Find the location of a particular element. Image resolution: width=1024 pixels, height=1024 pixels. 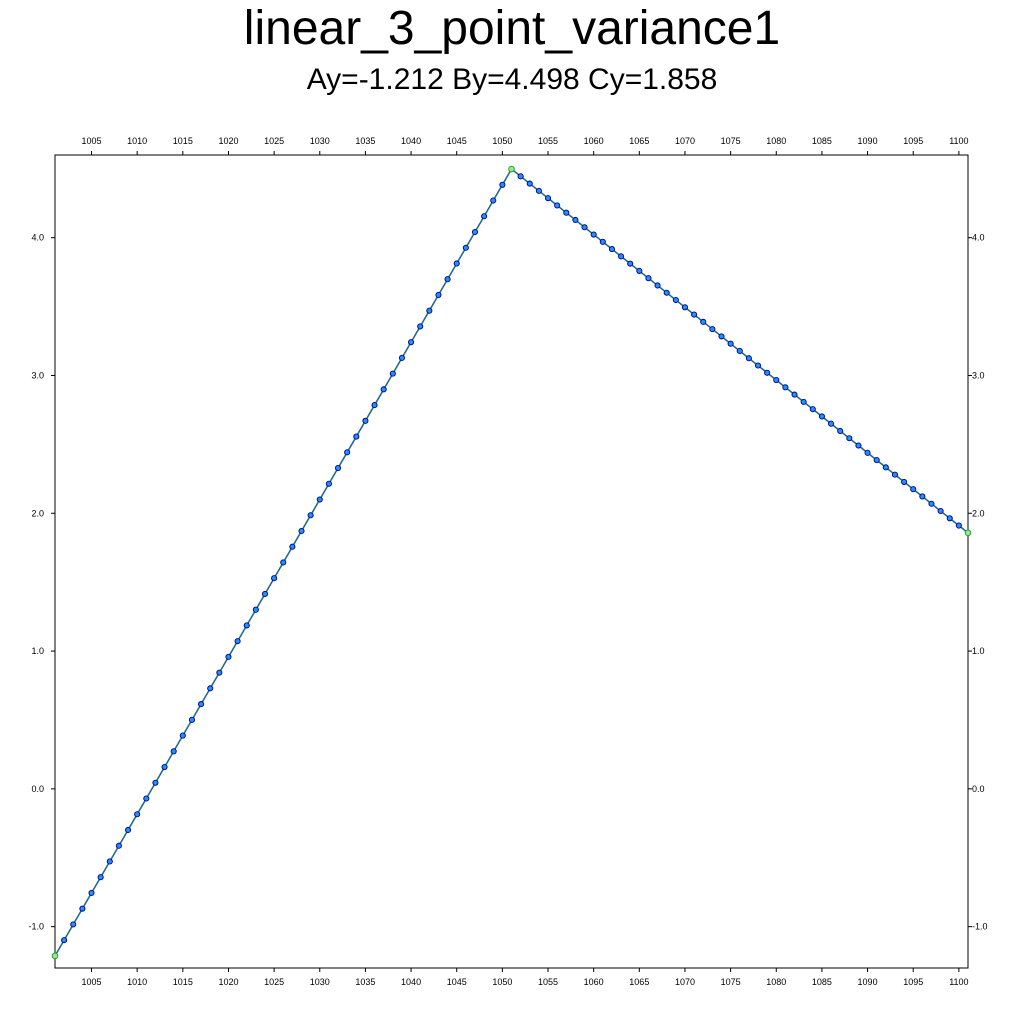

x-tick-label-bottom: 1070 is located at coordinates (685, 982).